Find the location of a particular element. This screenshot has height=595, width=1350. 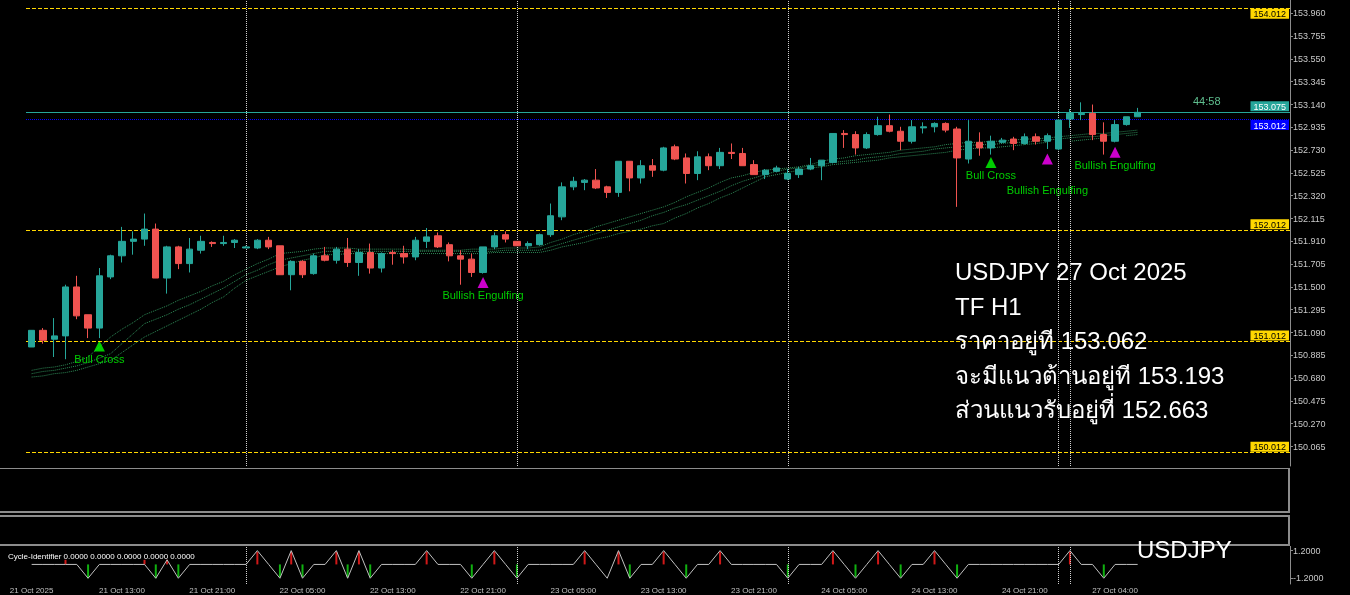

ref-line-label: 150.012 is located at coordinates (1269, 447).